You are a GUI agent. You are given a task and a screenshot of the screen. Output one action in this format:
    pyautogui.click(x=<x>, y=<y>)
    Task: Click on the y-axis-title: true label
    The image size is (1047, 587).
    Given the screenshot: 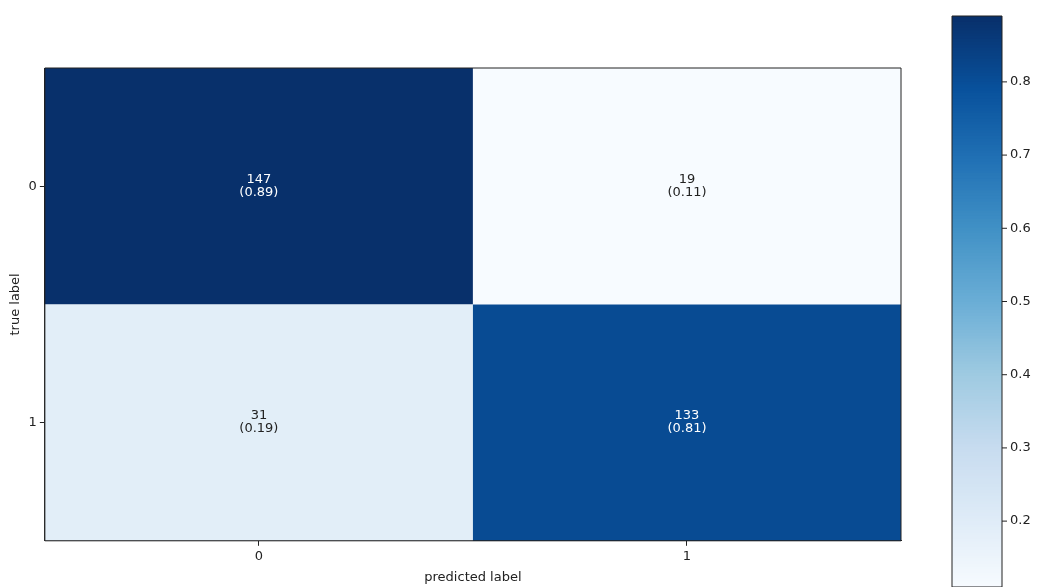 What is the action you would take?
    pyautogui.click(x=15, y=304)
    